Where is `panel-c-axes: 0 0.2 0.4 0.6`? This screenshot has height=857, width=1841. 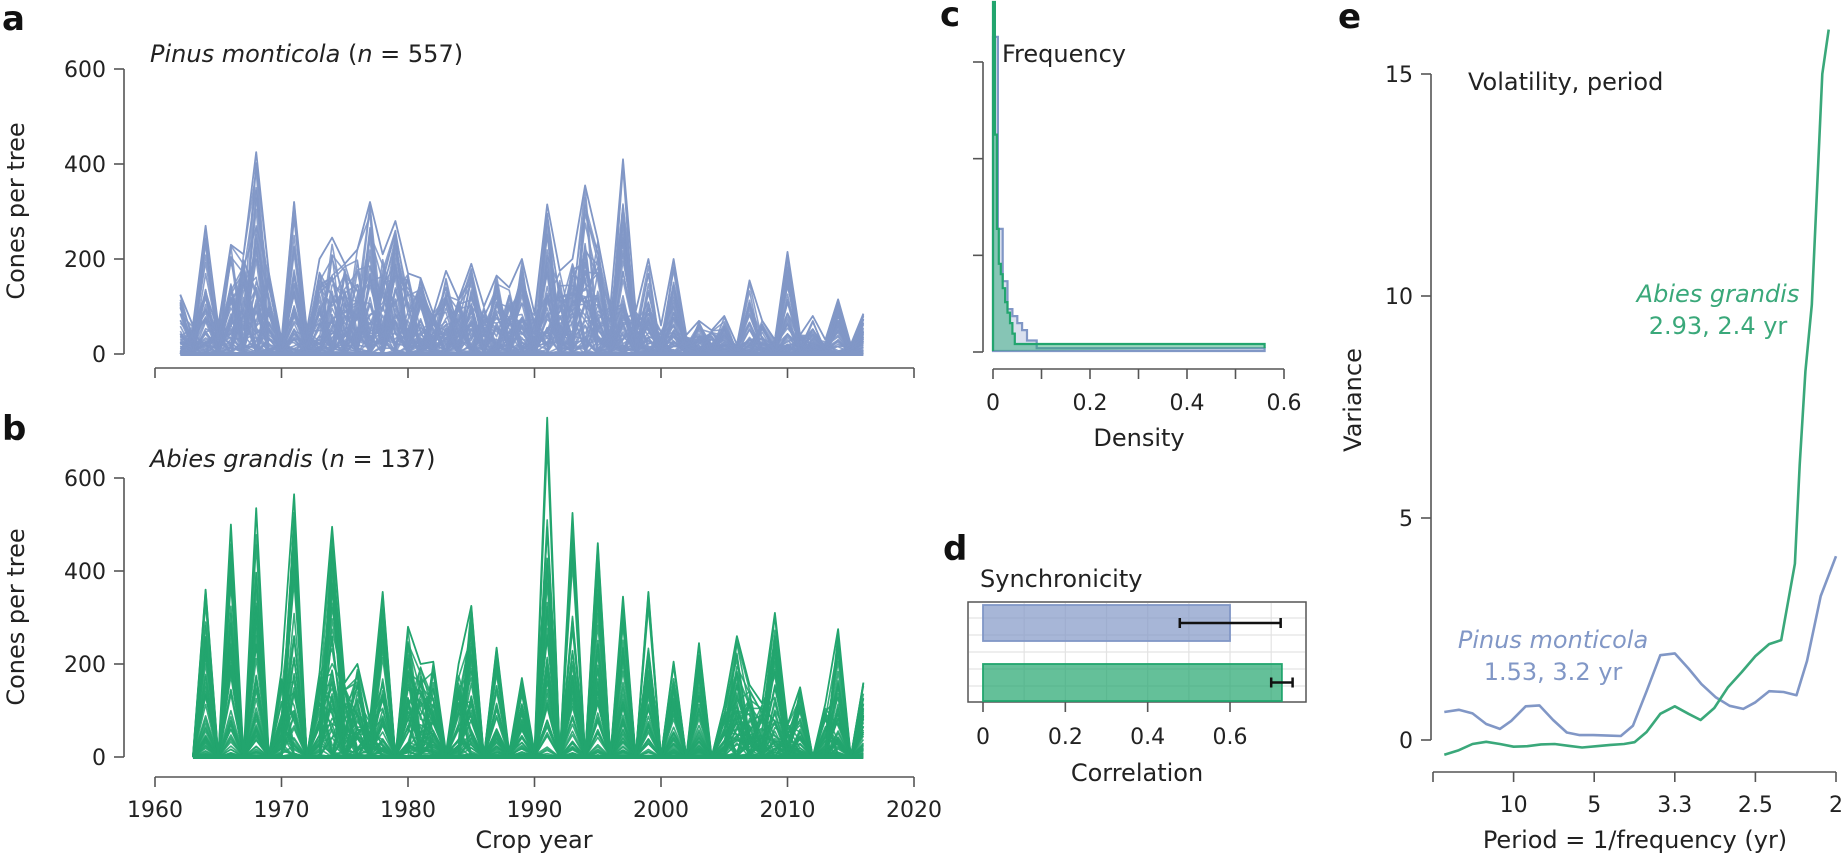 panel-c-axes: 0 0.2 0.4 0.6 is located at coordinates (1137, 238).